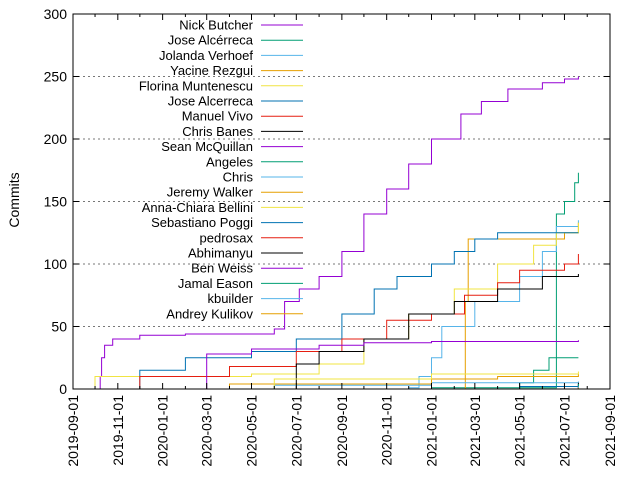  Describe the element at coordinates (342, 431) in the screenshot. I see `x-tick-label: 2020-09-01` at that location.